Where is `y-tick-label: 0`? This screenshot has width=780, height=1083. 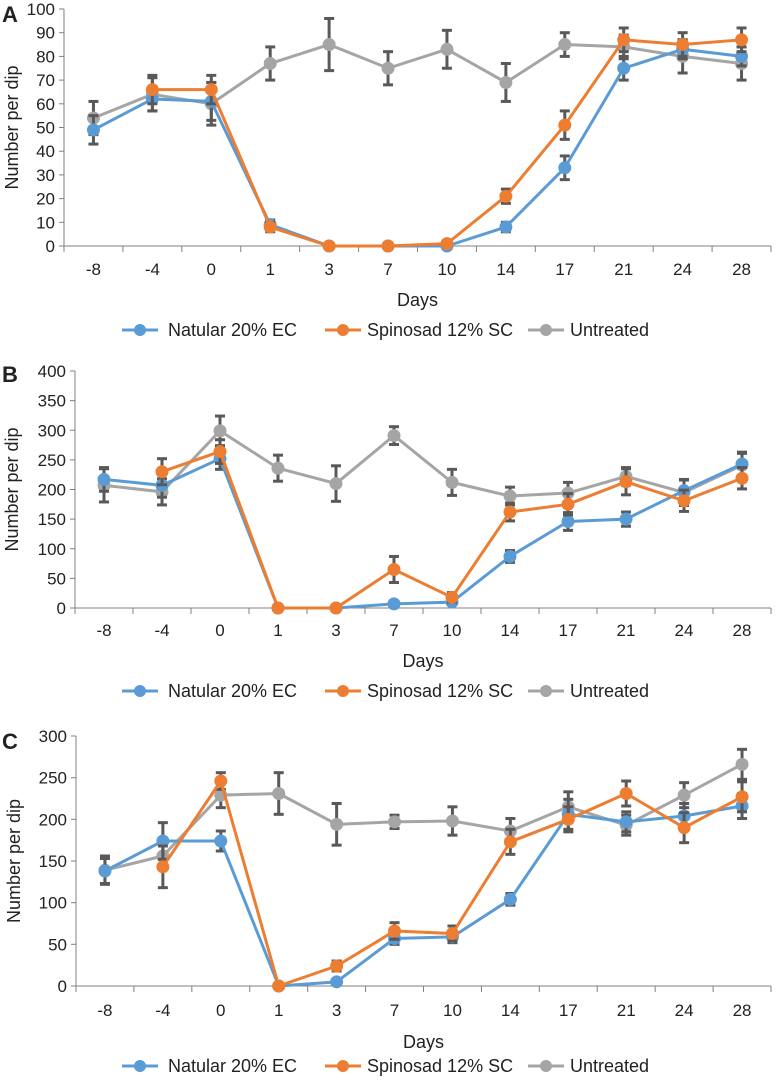
y-tick-label: 0 is located at coordinates (50, 246).